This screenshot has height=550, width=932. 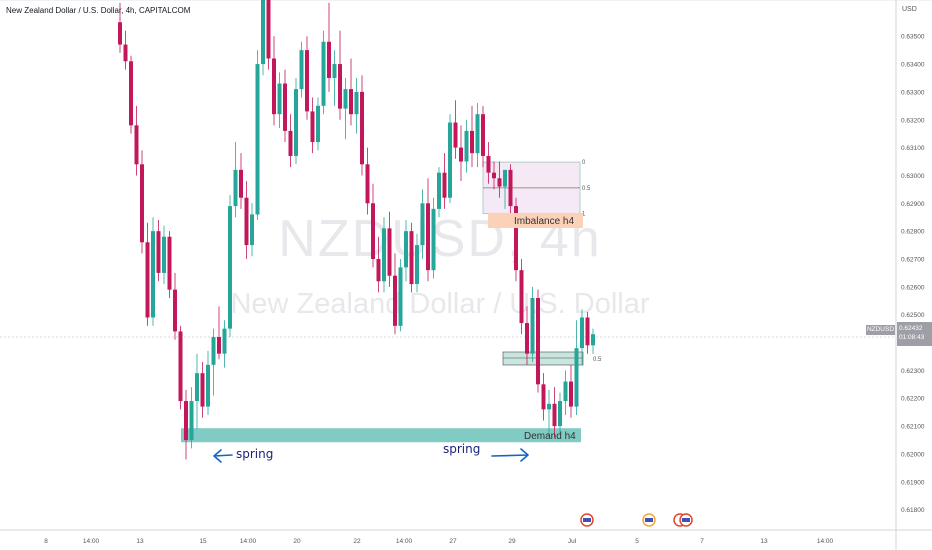 What do you see at coordinates (913, 260) in the screenshot?
I see `y-tick-label: 0.62700` at bounding box center [913, 260].